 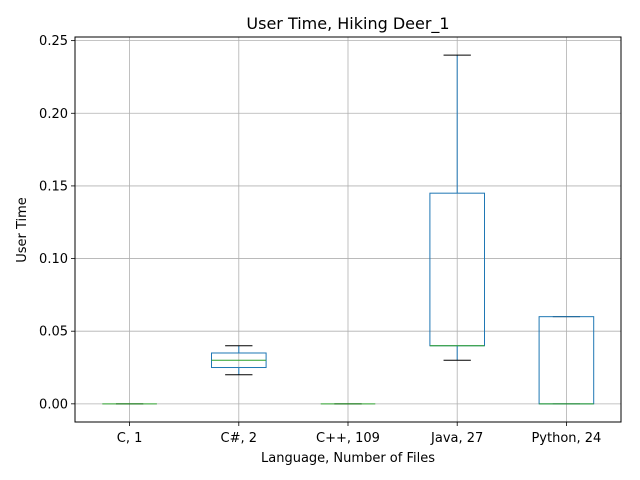 What do you see at coordinates (456, 438) in the screenshot?
I see `x-tick-label: Java, 27` at bounding box center [456, 438].